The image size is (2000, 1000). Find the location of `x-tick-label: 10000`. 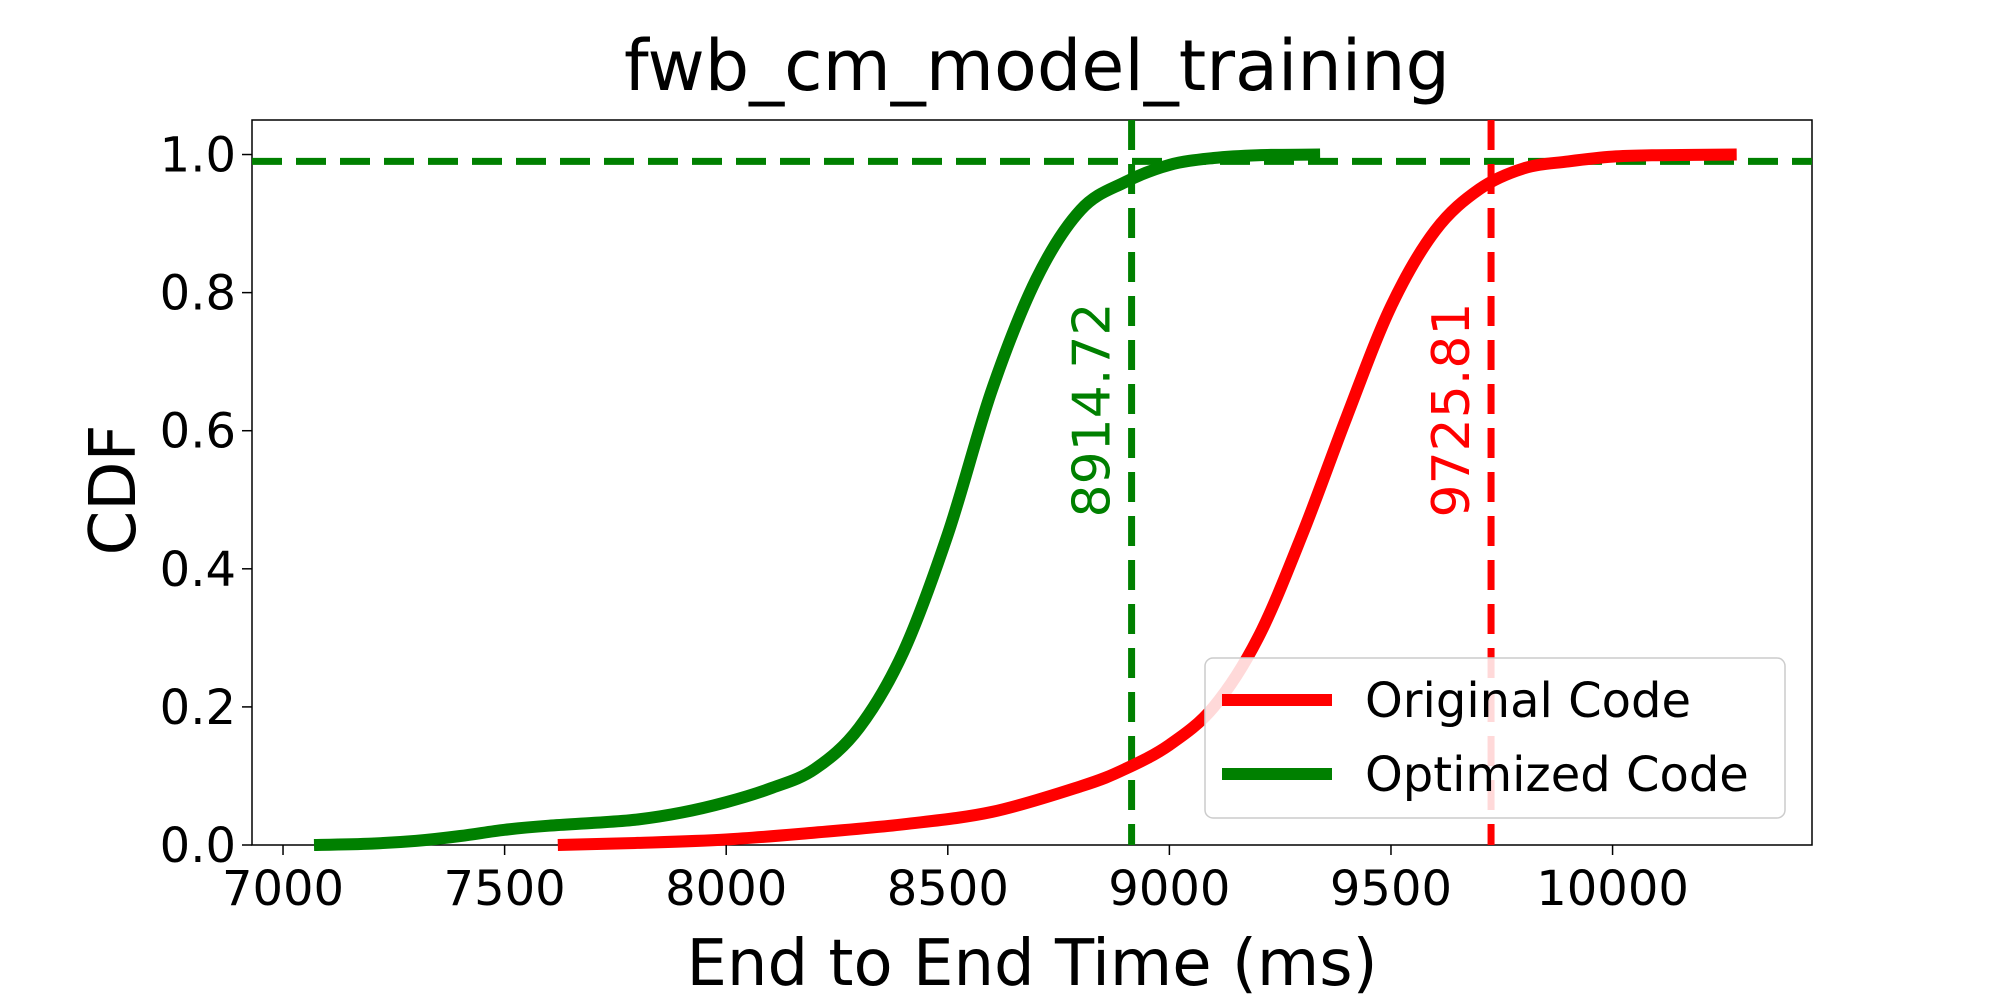

x-tick-label: 10000 is located at coordinates (1612, 889).